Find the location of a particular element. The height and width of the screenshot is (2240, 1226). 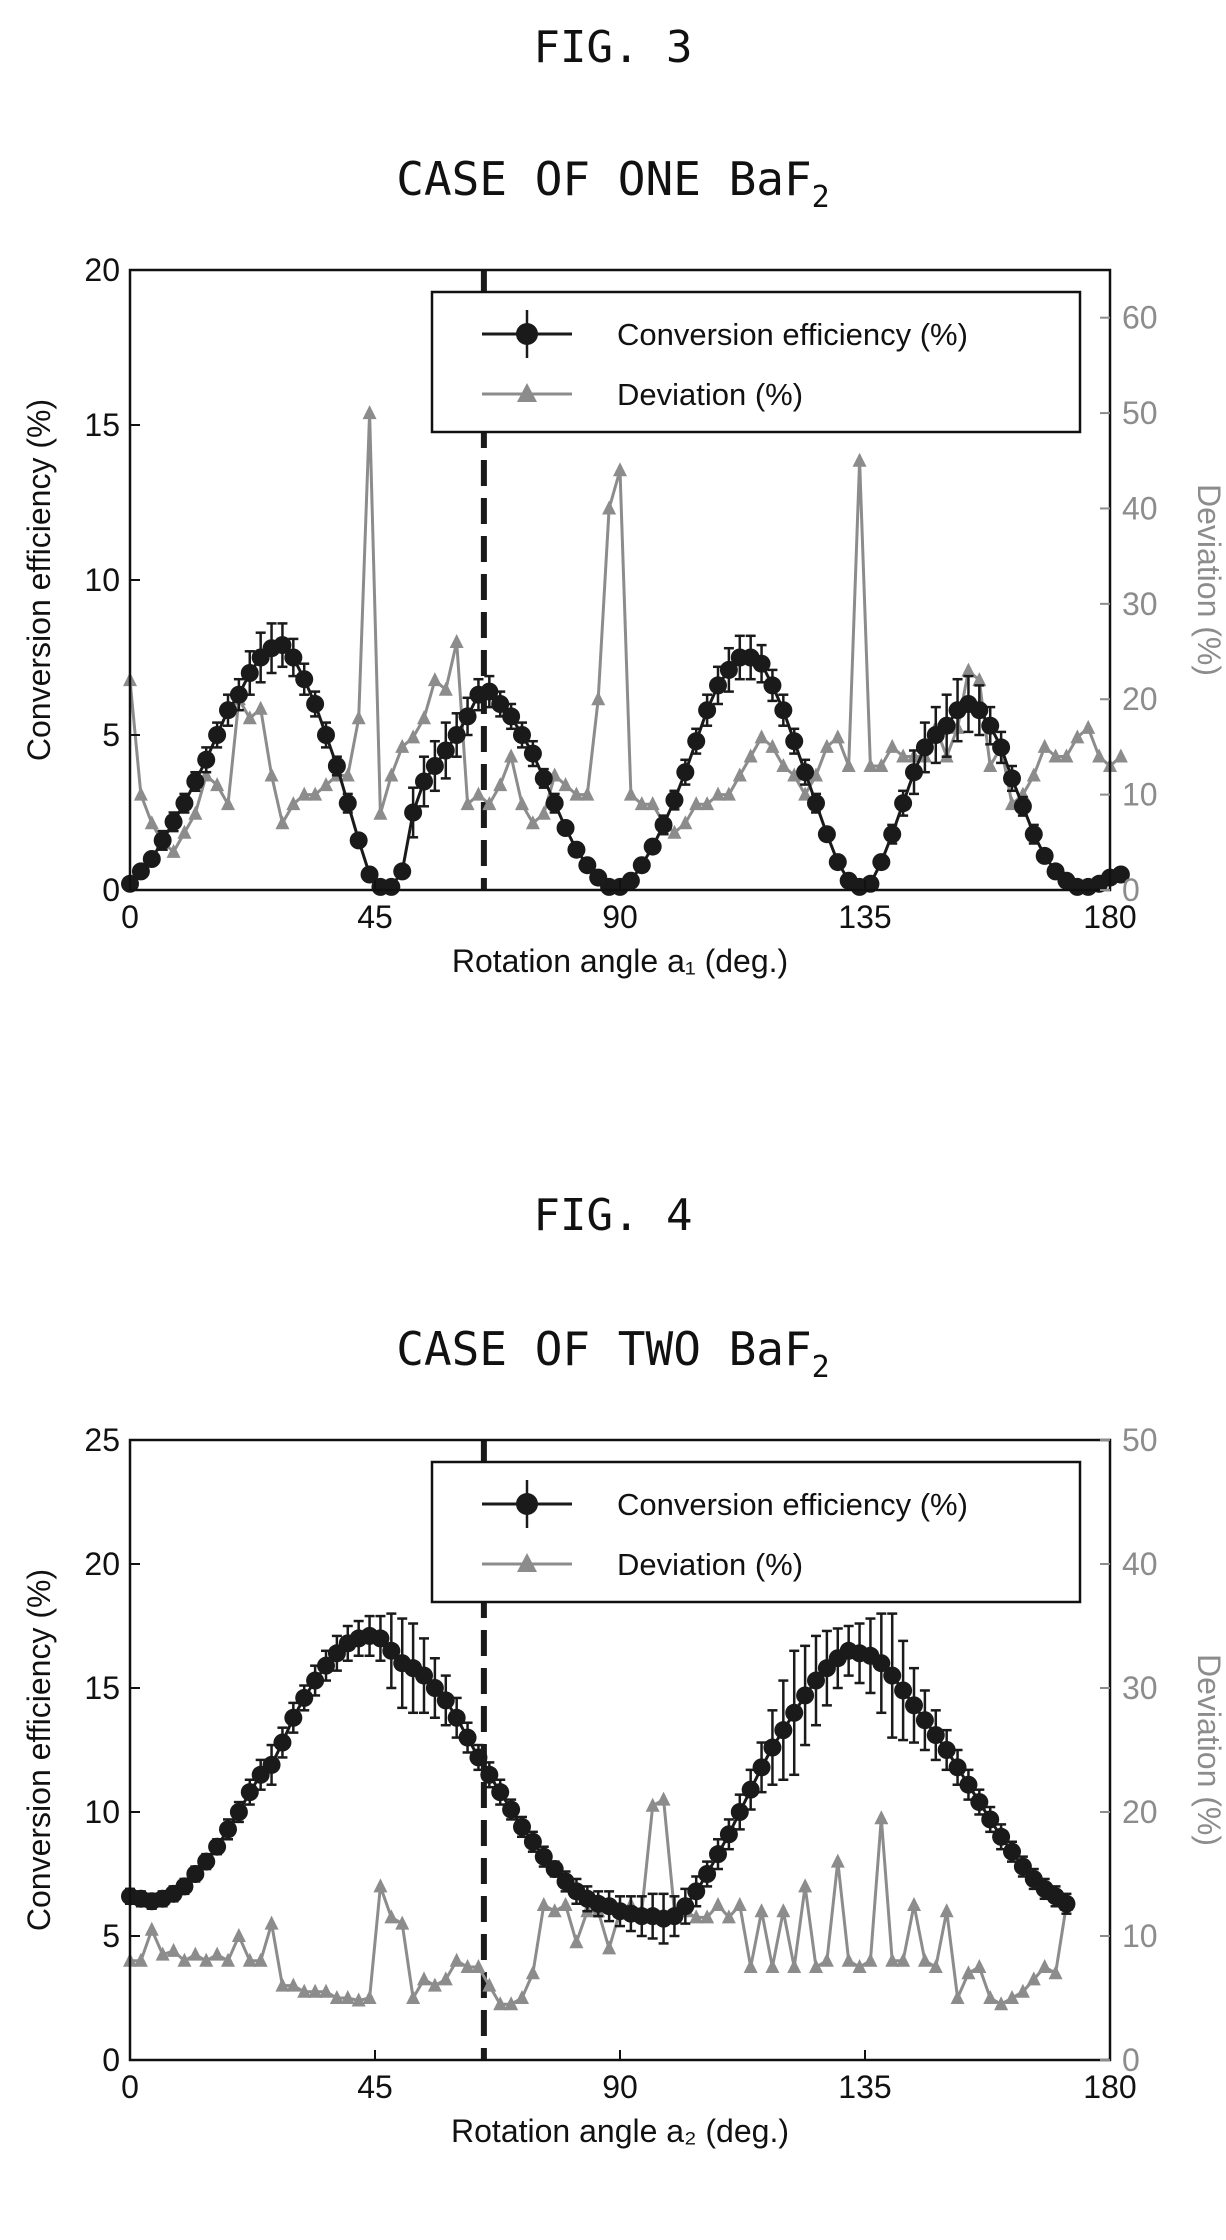

x-tick-label: 135 is located at coordinates (864, 917).